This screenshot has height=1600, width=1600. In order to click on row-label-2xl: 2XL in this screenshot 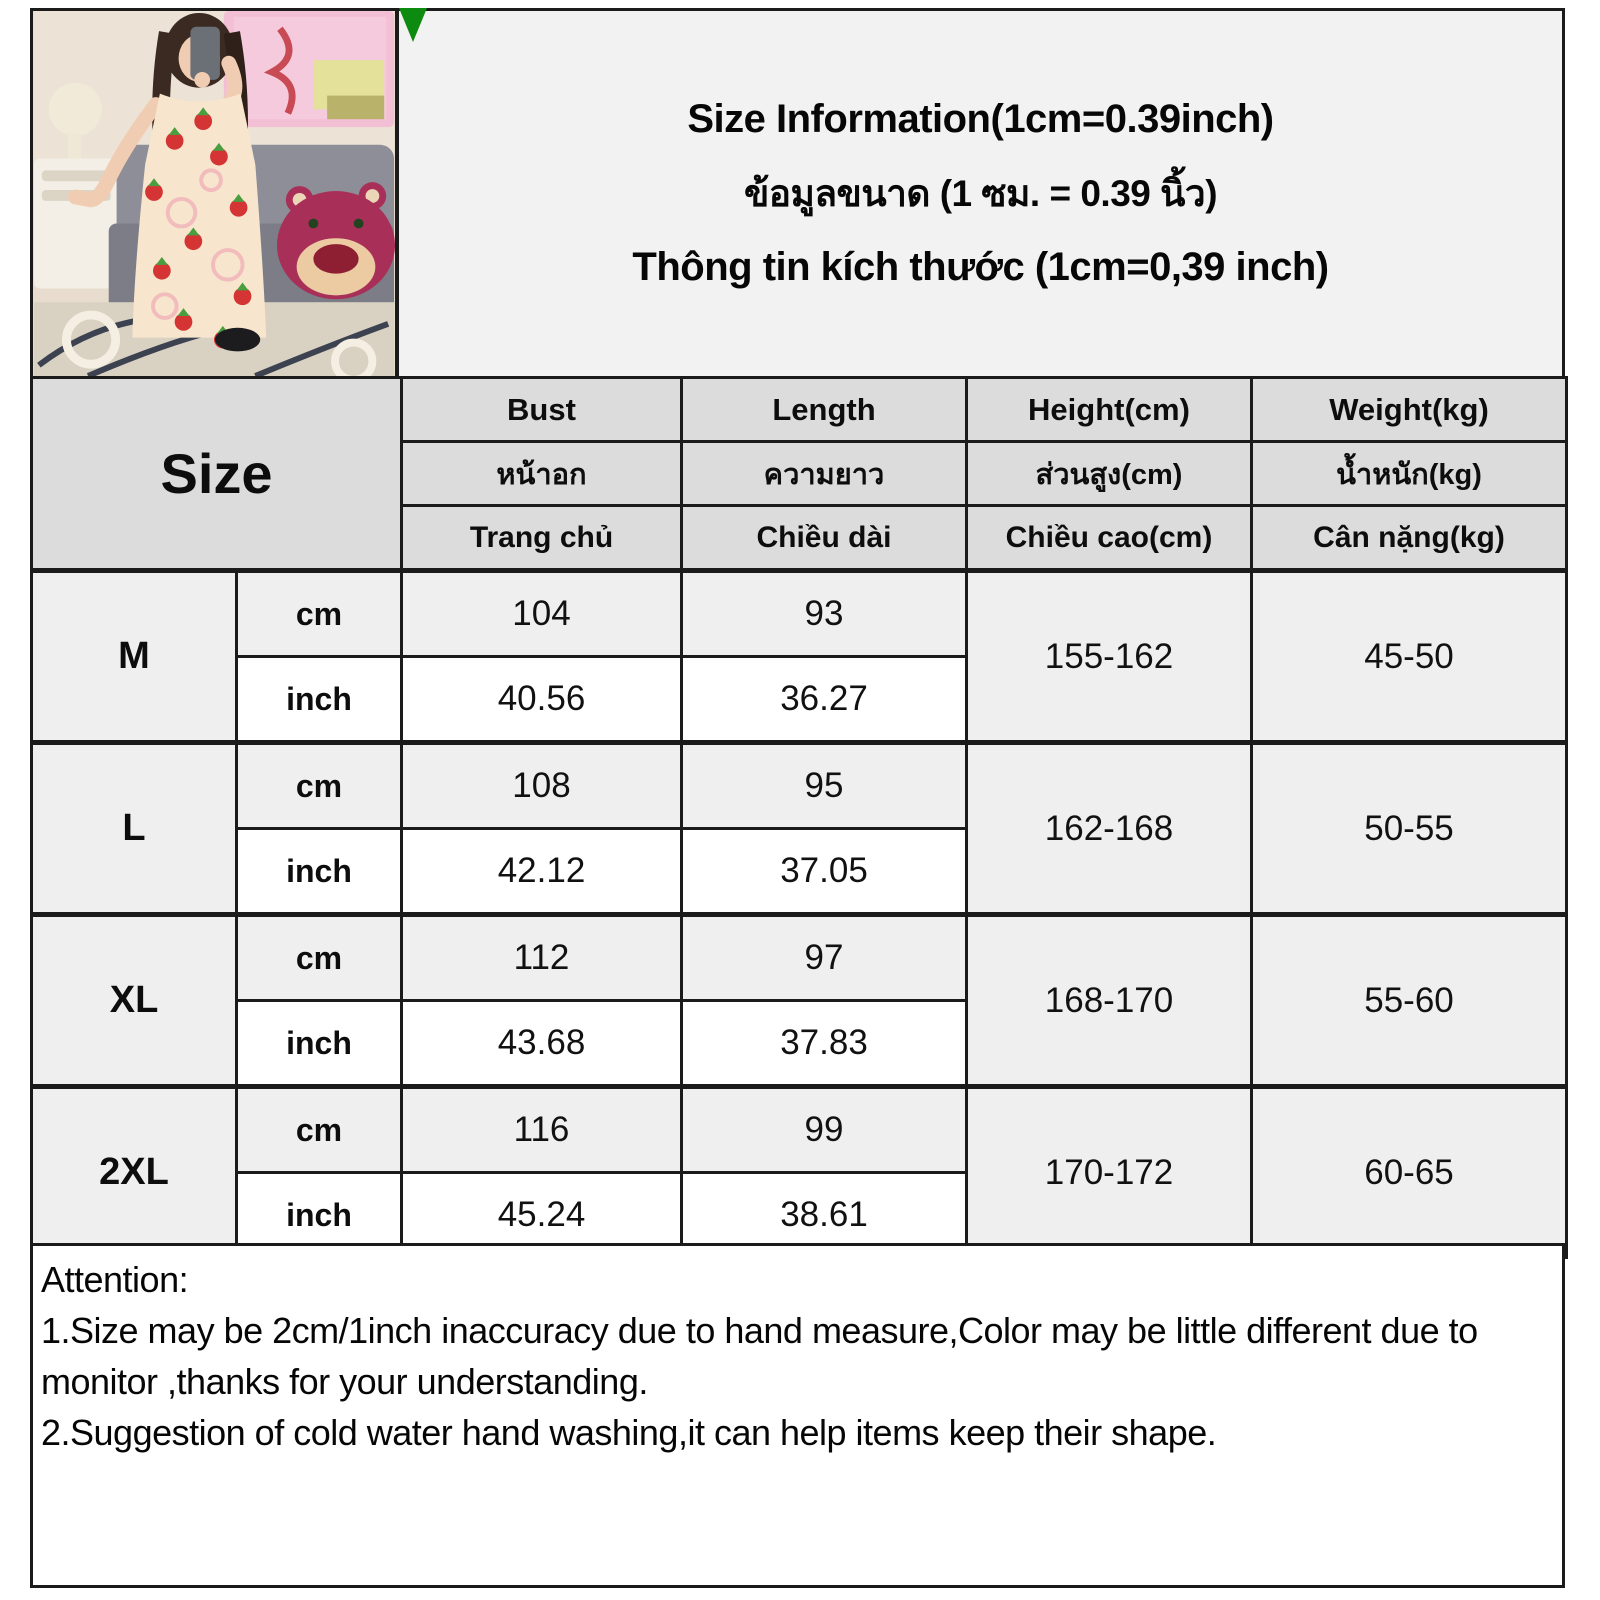, I will do `click(134, 1171)`.